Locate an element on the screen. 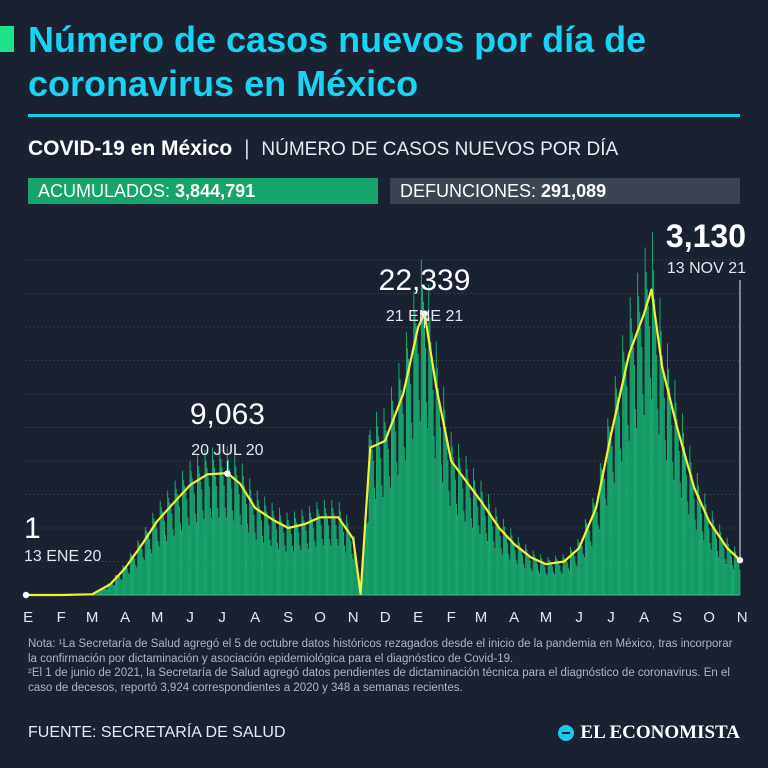  deaths-value: 291,089 is located at coordinates (574, 191).